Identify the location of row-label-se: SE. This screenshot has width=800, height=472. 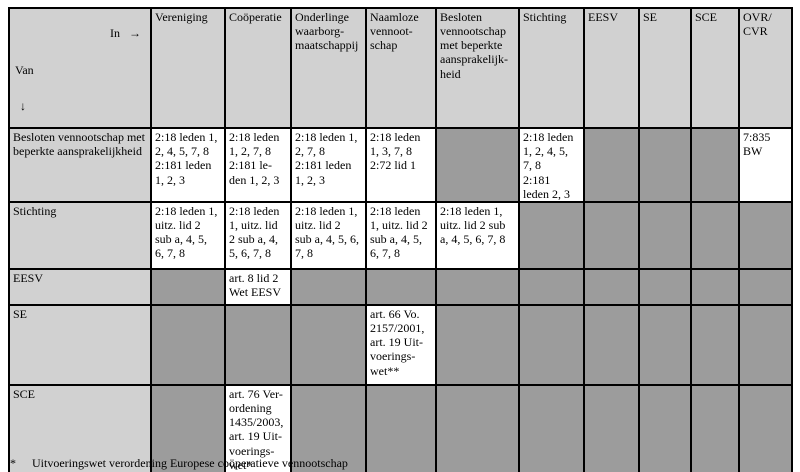
(80, 344).